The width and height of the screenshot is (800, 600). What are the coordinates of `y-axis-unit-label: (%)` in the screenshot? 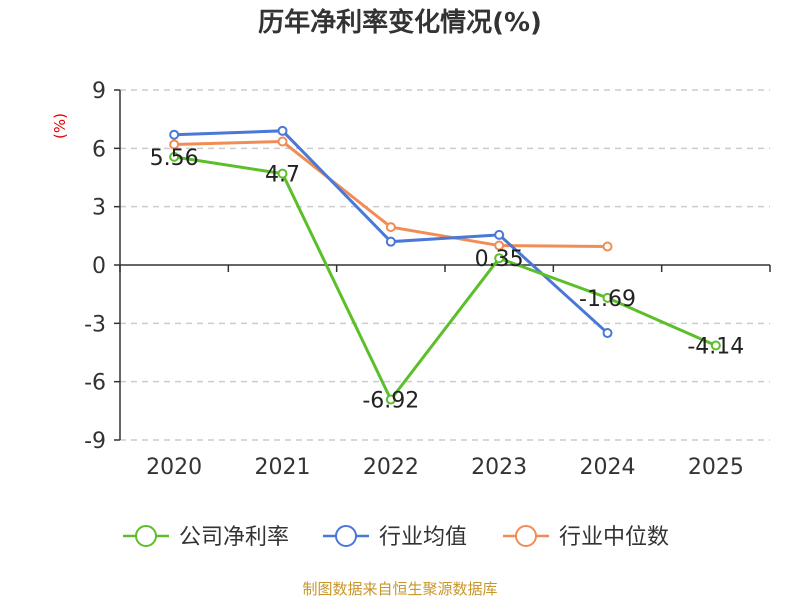 It's located at (60, 126).